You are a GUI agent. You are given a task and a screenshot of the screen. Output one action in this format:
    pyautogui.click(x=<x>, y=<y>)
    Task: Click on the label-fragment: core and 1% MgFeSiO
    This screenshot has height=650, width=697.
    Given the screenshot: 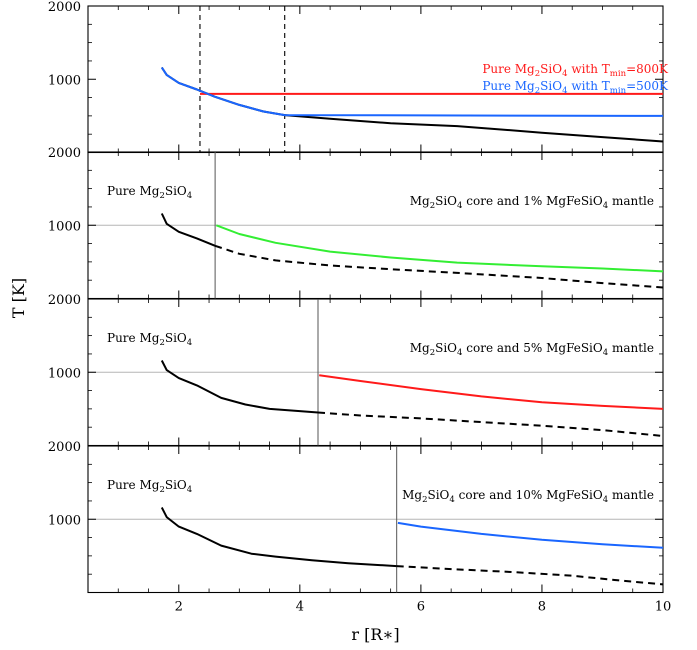 What is the action you would take?
    pyautogui.click(x=532, y=201)
    